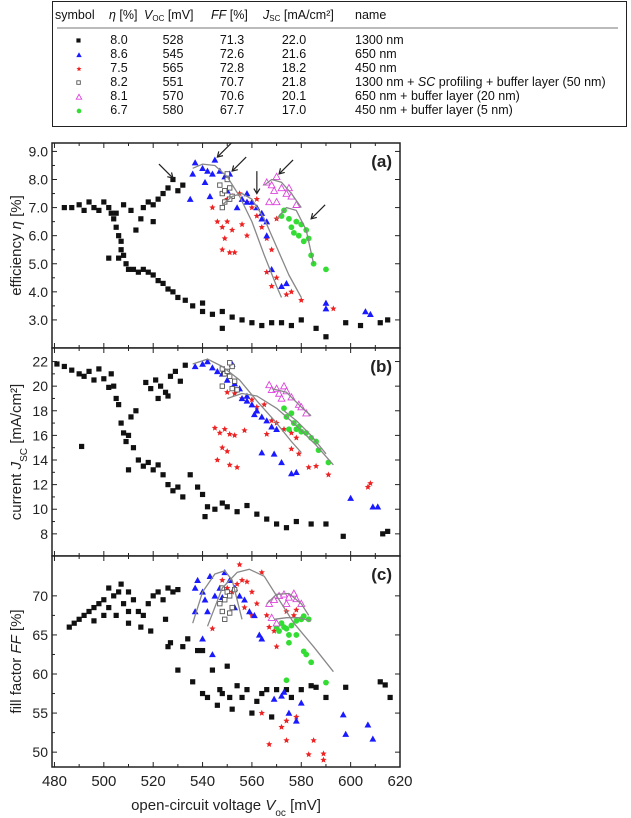 The height and width of the screenshot is (818, 631). Describe the element at coordinates (40, 752) in the screenshot. I see `y-tick-label: 50` at that location.